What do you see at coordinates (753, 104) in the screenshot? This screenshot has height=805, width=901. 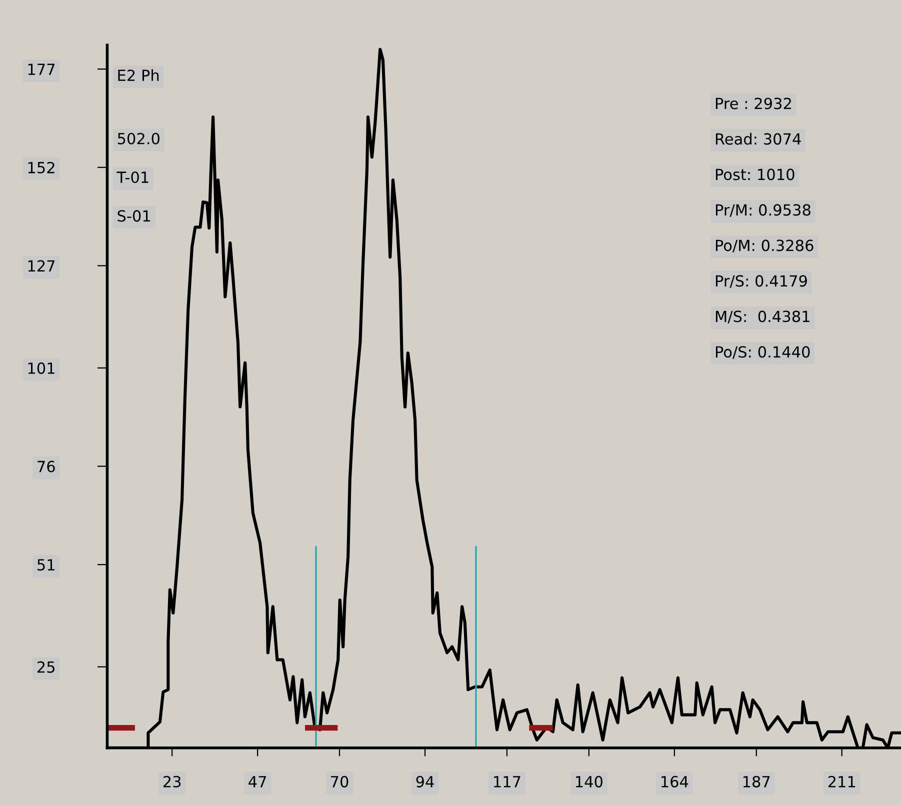 I see `annotation: Pre : 2932` at bounding box center [753, 104].